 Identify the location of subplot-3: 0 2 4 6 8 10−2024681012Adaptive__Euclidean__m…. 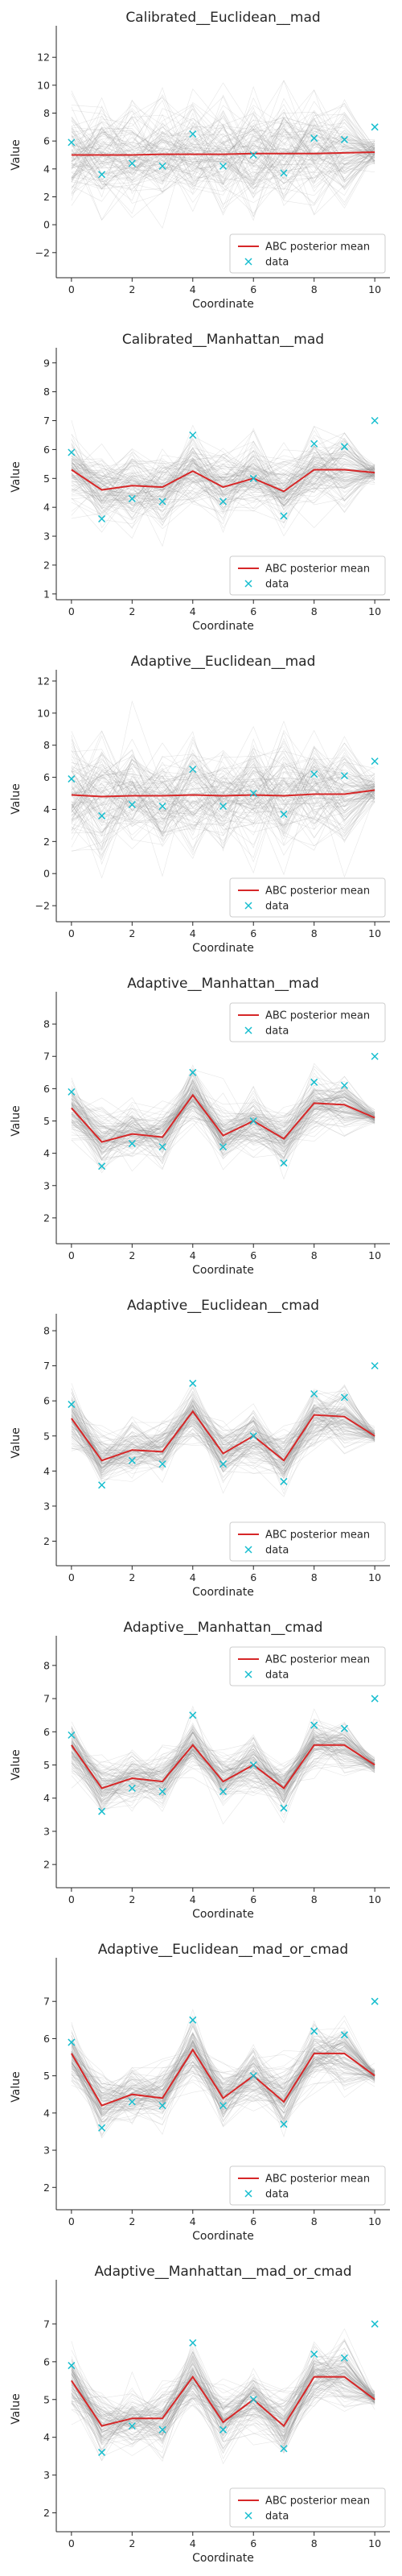
(200, 804).